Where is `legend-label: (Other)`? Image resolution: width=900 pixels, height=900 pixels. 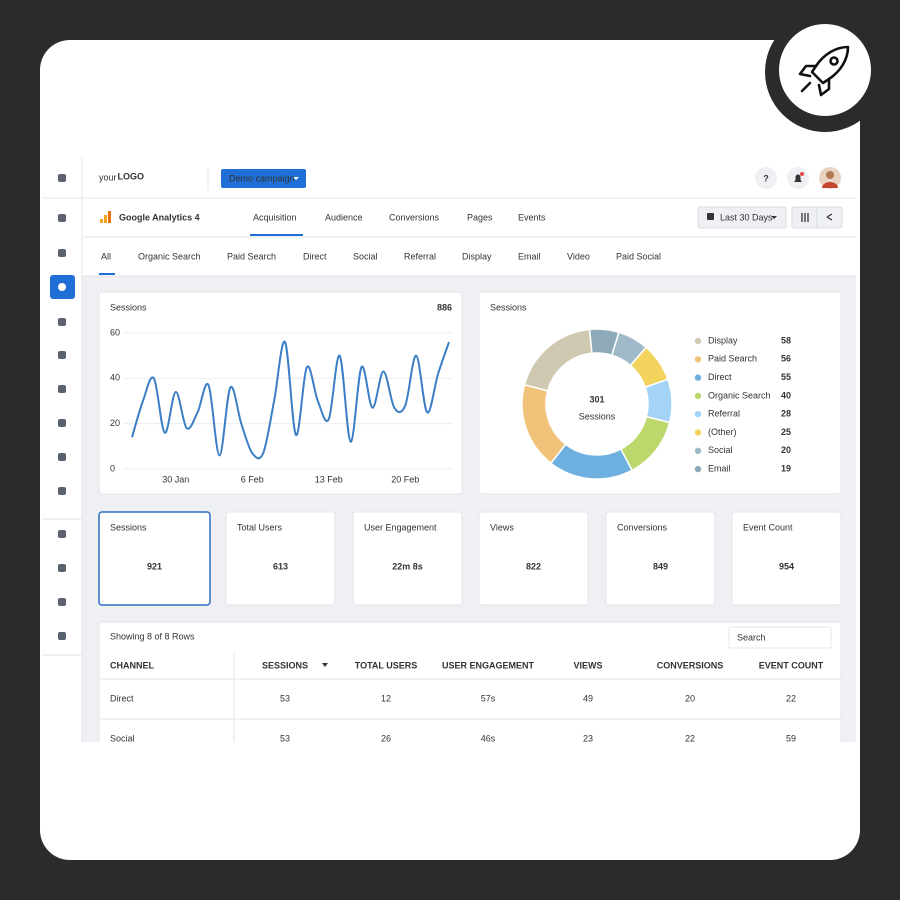 legend-label: (Other) is located at coordinates (722, 432).